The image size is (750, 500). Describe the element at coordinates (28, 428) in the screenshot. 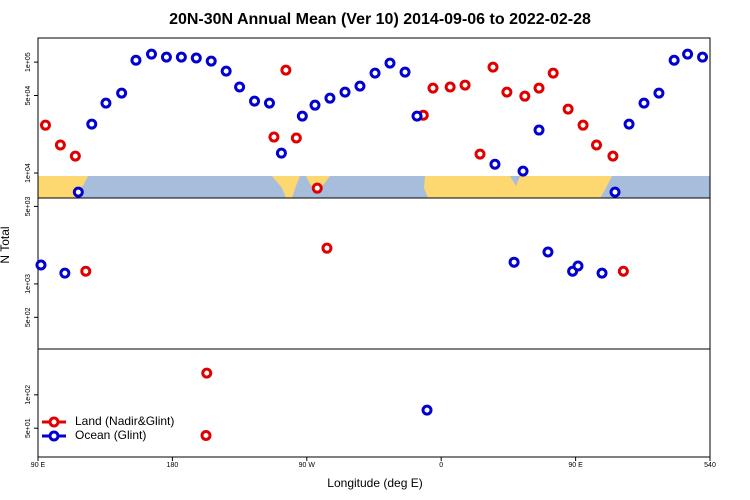

I see `y-tick-label: 5e+01` at that location.